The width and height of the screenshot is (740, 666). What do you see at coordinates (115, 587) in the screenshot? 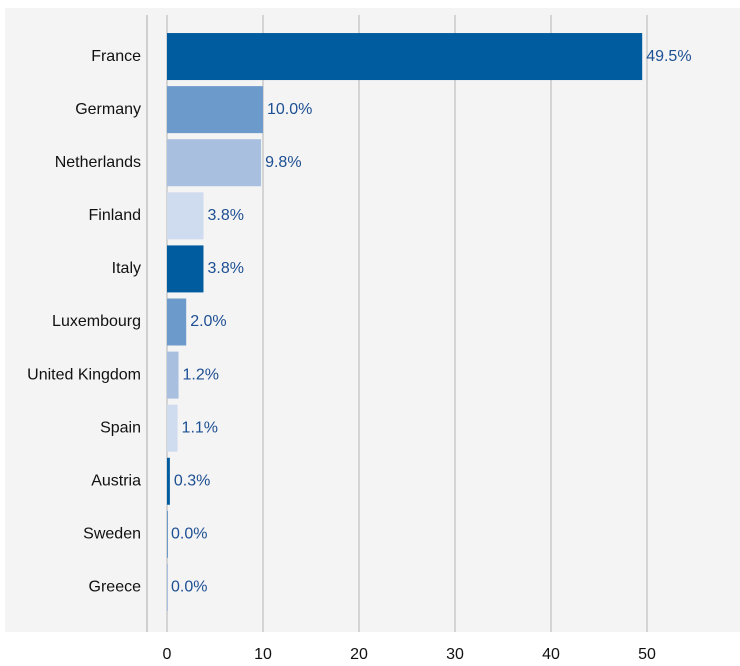
I see `y-tick-label: Greece` at bounding box center [115, 587].